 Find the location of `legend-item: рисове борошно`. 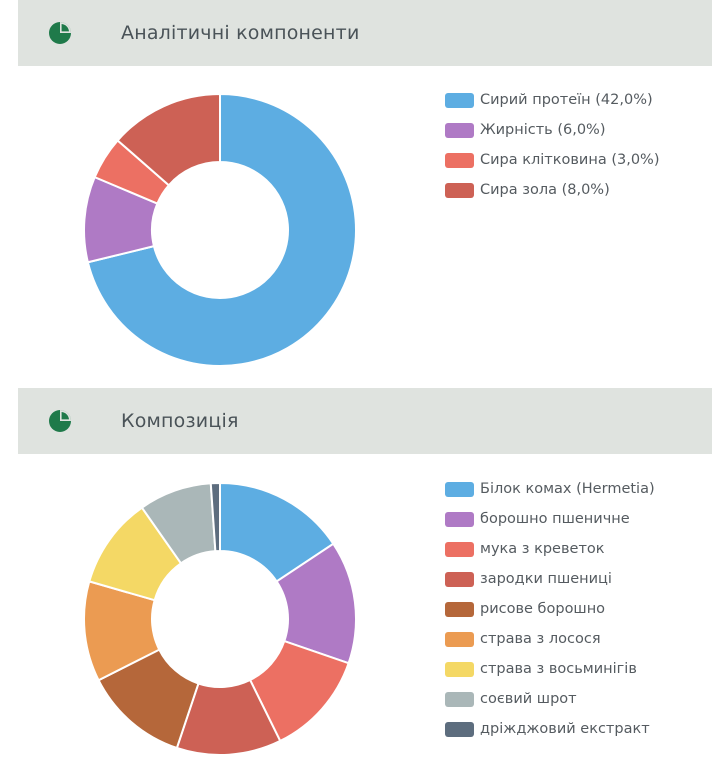

legend-item: рисове борошно is located at coordinates (550, 609).